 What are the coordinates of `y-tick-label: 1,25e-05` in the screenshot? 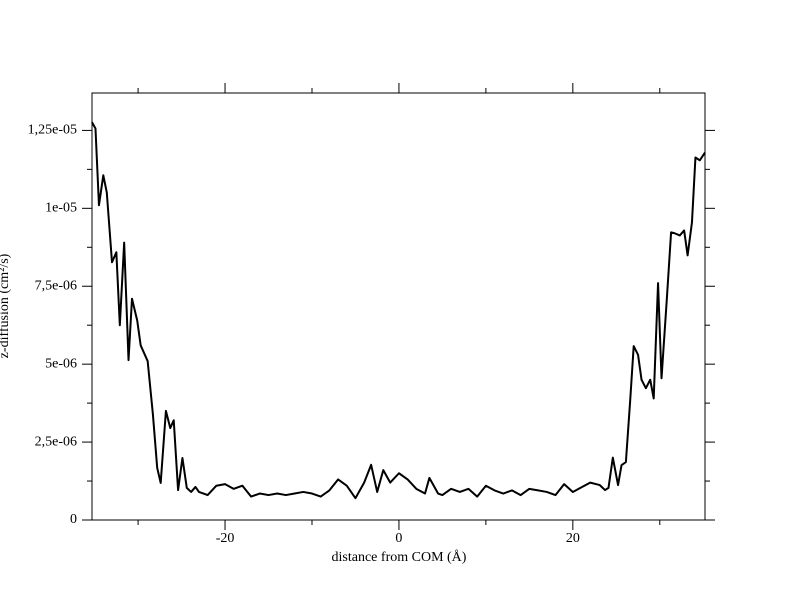 It's located at (52, 130).